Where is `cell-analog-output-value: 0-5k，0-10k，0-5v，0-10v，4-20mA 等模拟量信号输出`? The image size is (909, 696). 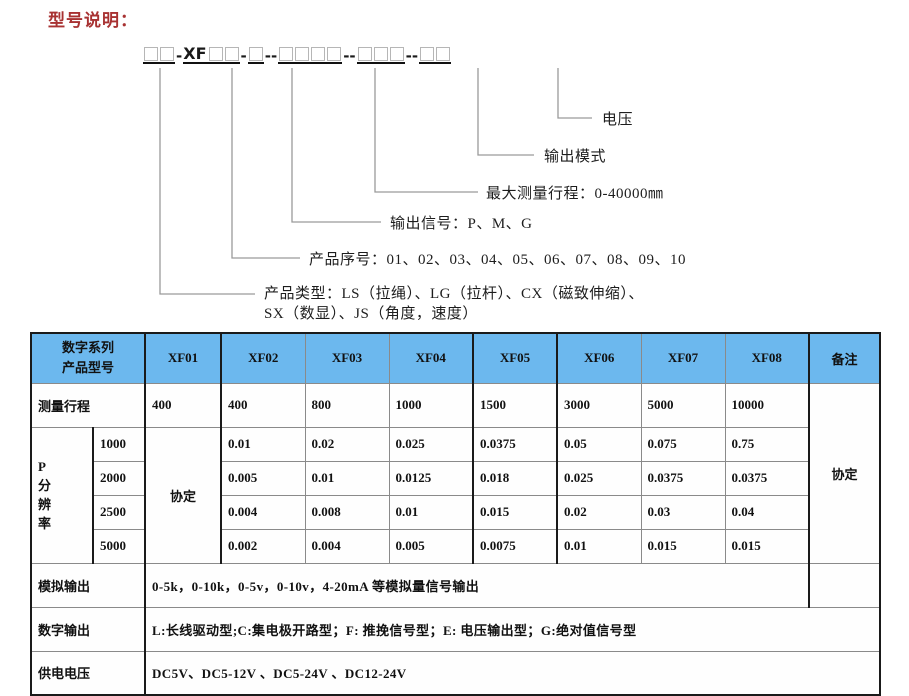 cell-analog-output-value: 0-5k，0-10k，0-5v，0-10v，4-20mA 等模拟量信号输出 is located at coordinates (477, 585).